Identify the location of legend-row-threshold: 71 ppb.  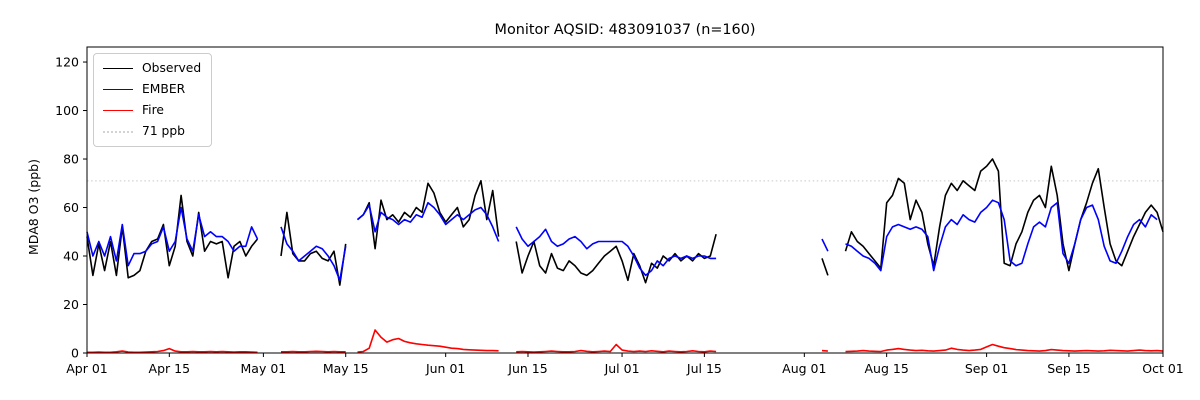
(152, 131).